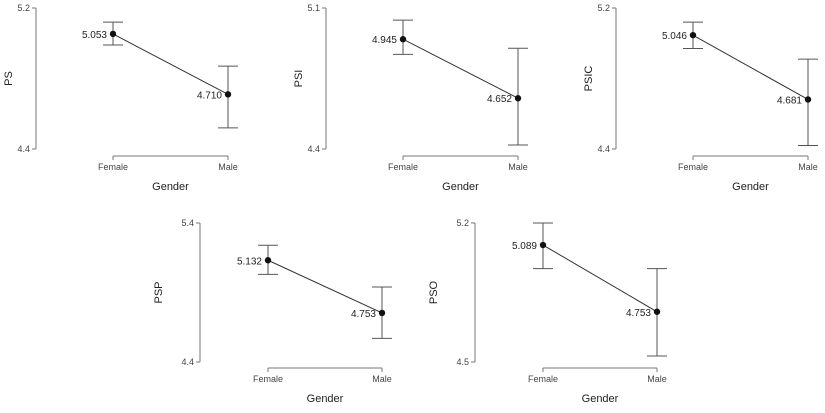 The image size is (825, 413). I want to click on chart-panel-psi: 5.1 4.4 PSI Female Male Gender 4.945 4.652, so click(412, 102).